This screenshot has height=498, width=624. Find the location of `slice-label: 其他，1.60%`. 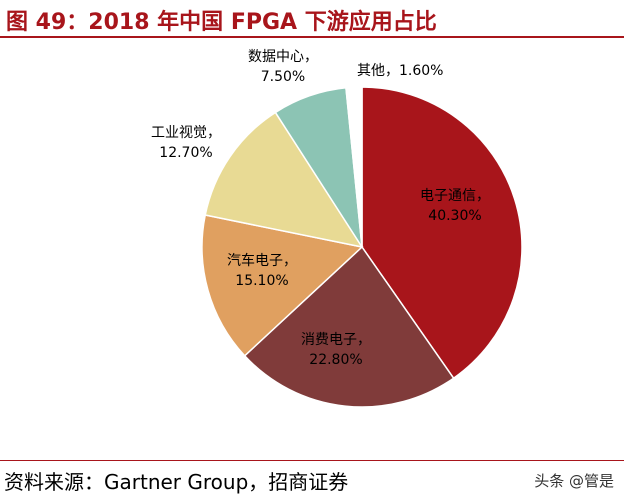

slice-label: 其他，1.60% is located at coordinates (400, 71).